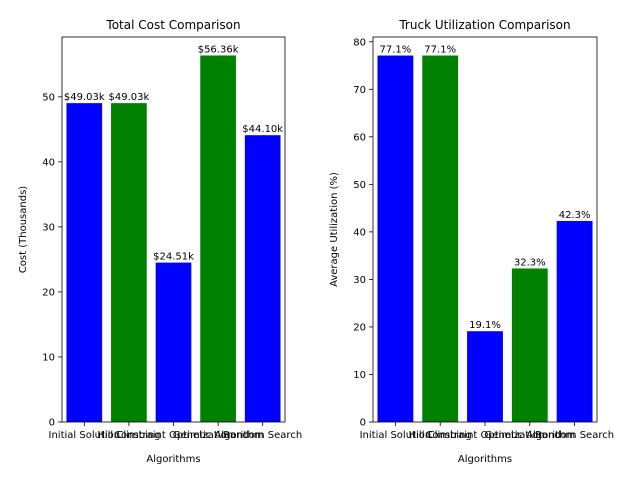 This screenshot has height=480, width=640. Describe the element at coordinates (359, 185) in the screenshot. I see `utilization-ytick-label-5: 50` at that location.